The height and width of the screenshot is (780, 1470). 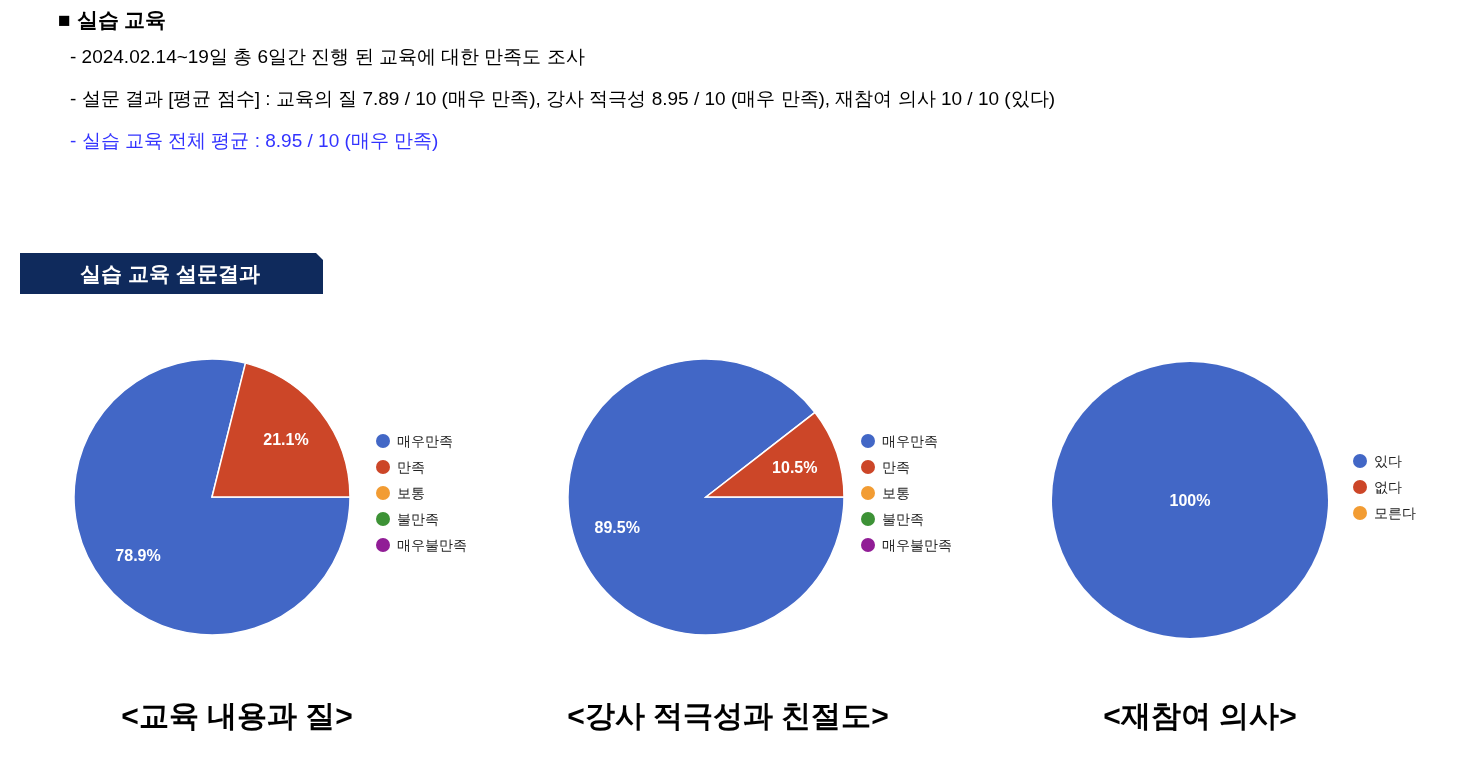 I want to click on text: 실습 교육 설문결과, so click(x=170, y=273).